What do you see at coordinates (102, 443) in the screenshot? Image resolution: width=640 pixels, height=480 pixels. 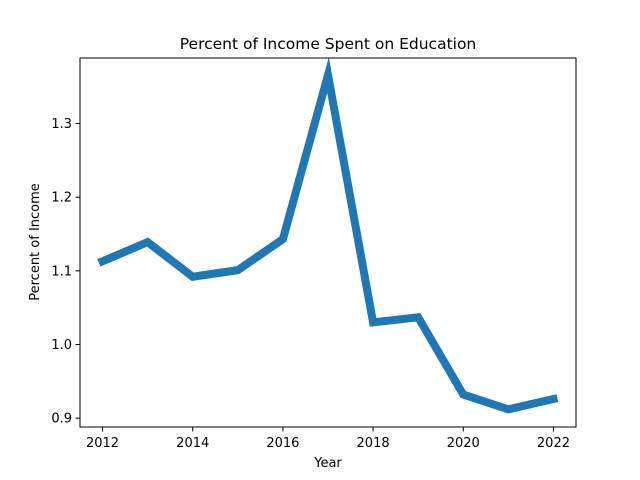 I see `x-tick-label: 2012` at bounding box center [102, 443].